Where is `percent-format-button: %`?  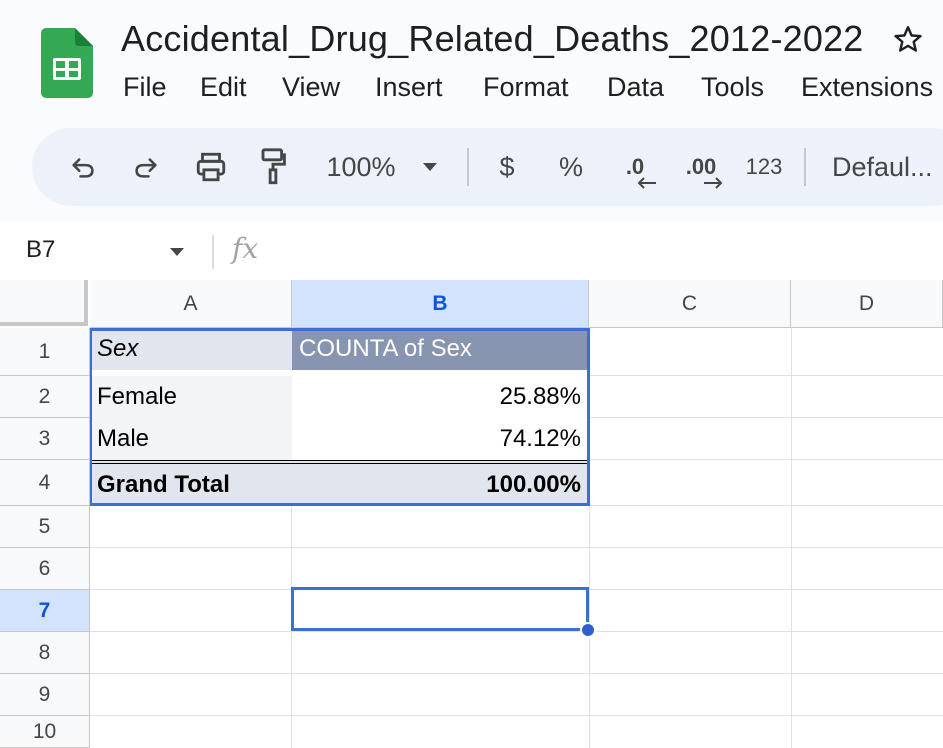
percent-format-button: % is located at coordinates (571, 167).